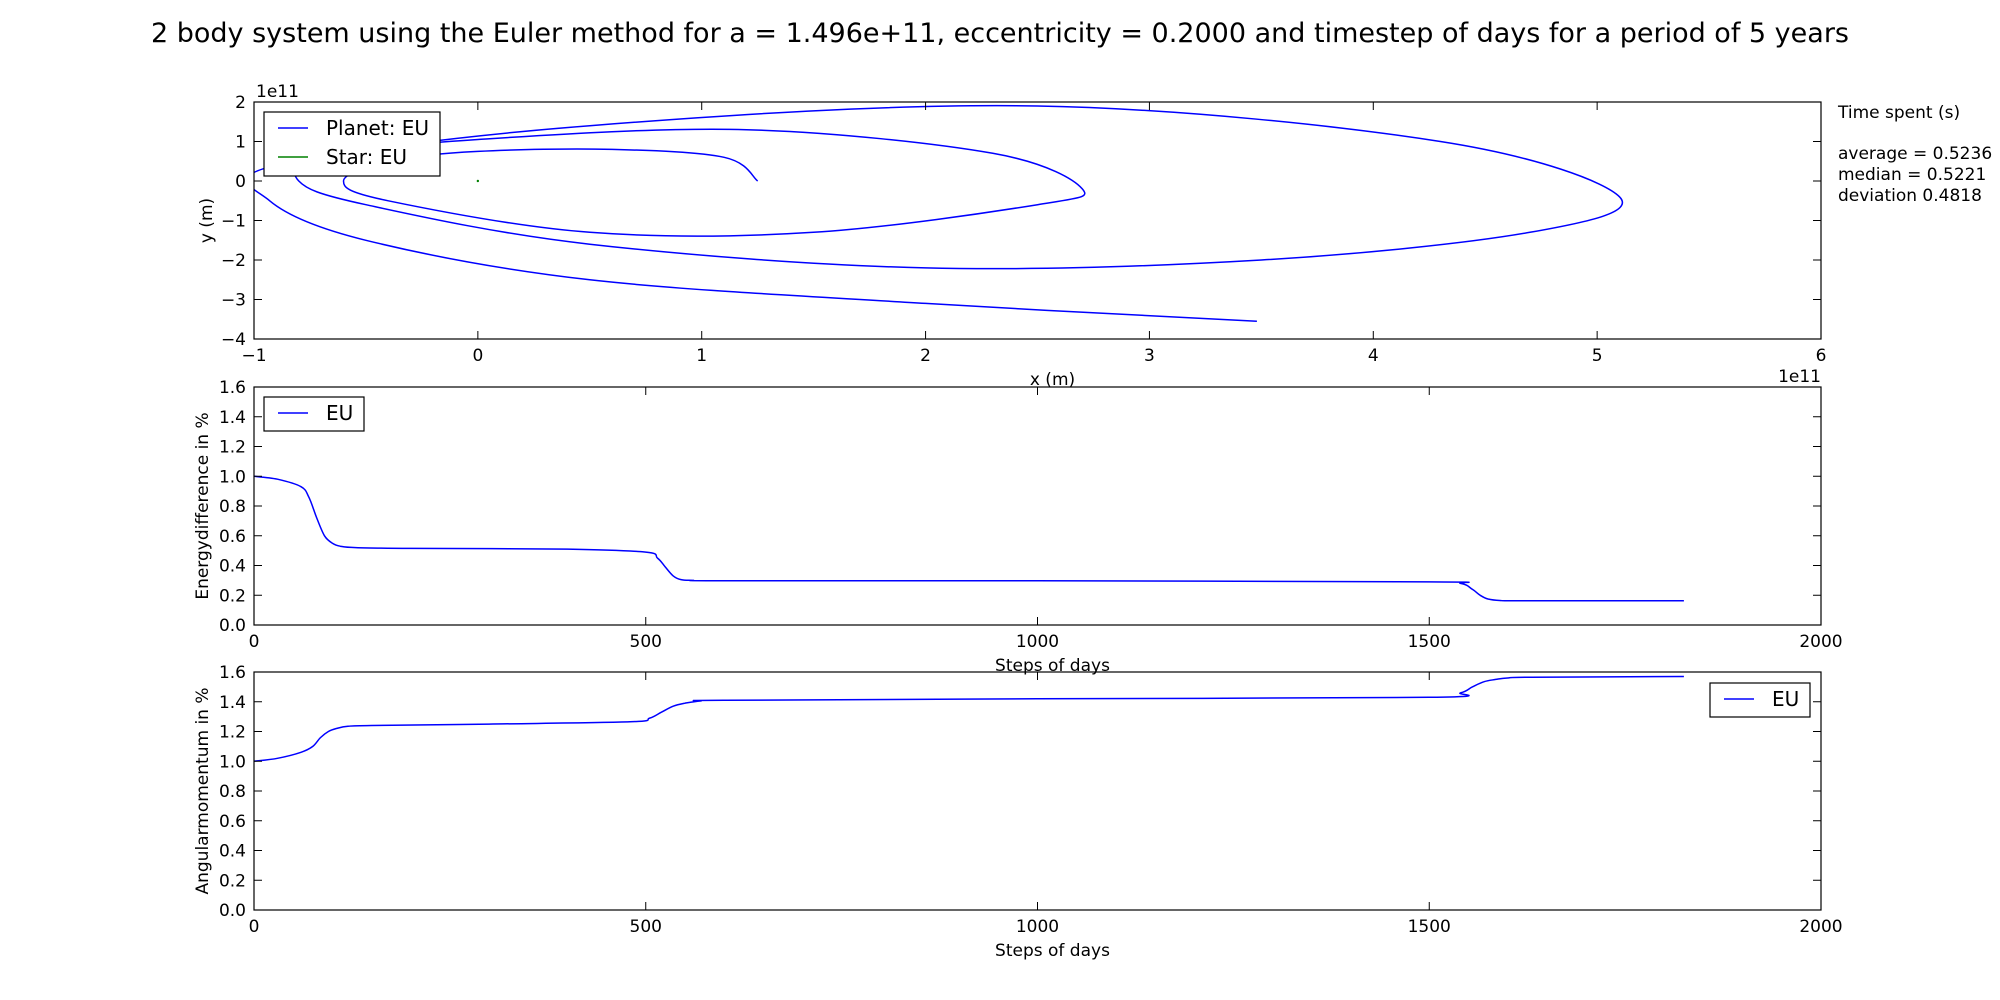 The image size is (2000, 1000). What do you see at coordinates (240, 182) in the screenshot?
I see `y-tick-label: 0` at bounding box center [240, 182].